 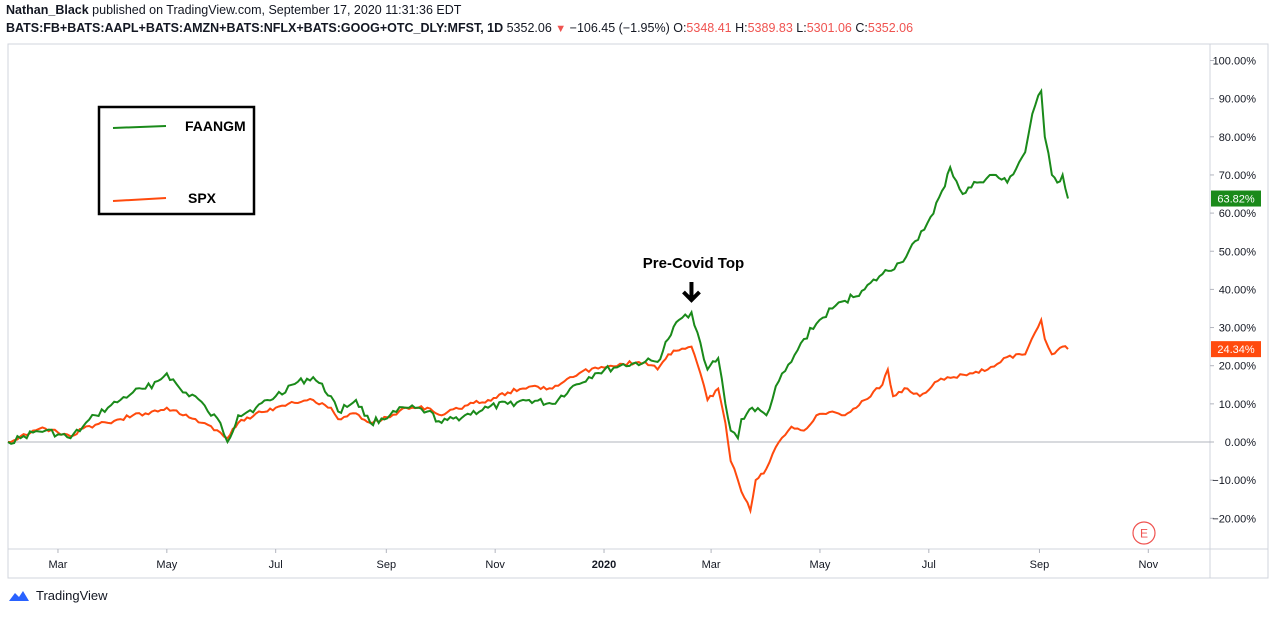 I want to click on legend-box, so click(x=176, y=160).